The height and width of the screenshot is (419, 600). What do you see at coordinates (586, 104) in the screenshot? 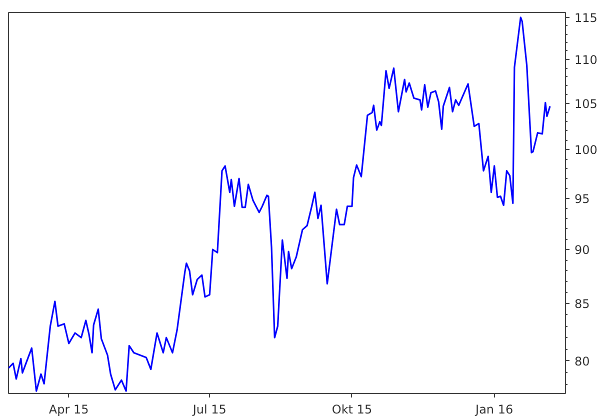
I see `y-tick-label: 105` at bounding box center [586, 104].